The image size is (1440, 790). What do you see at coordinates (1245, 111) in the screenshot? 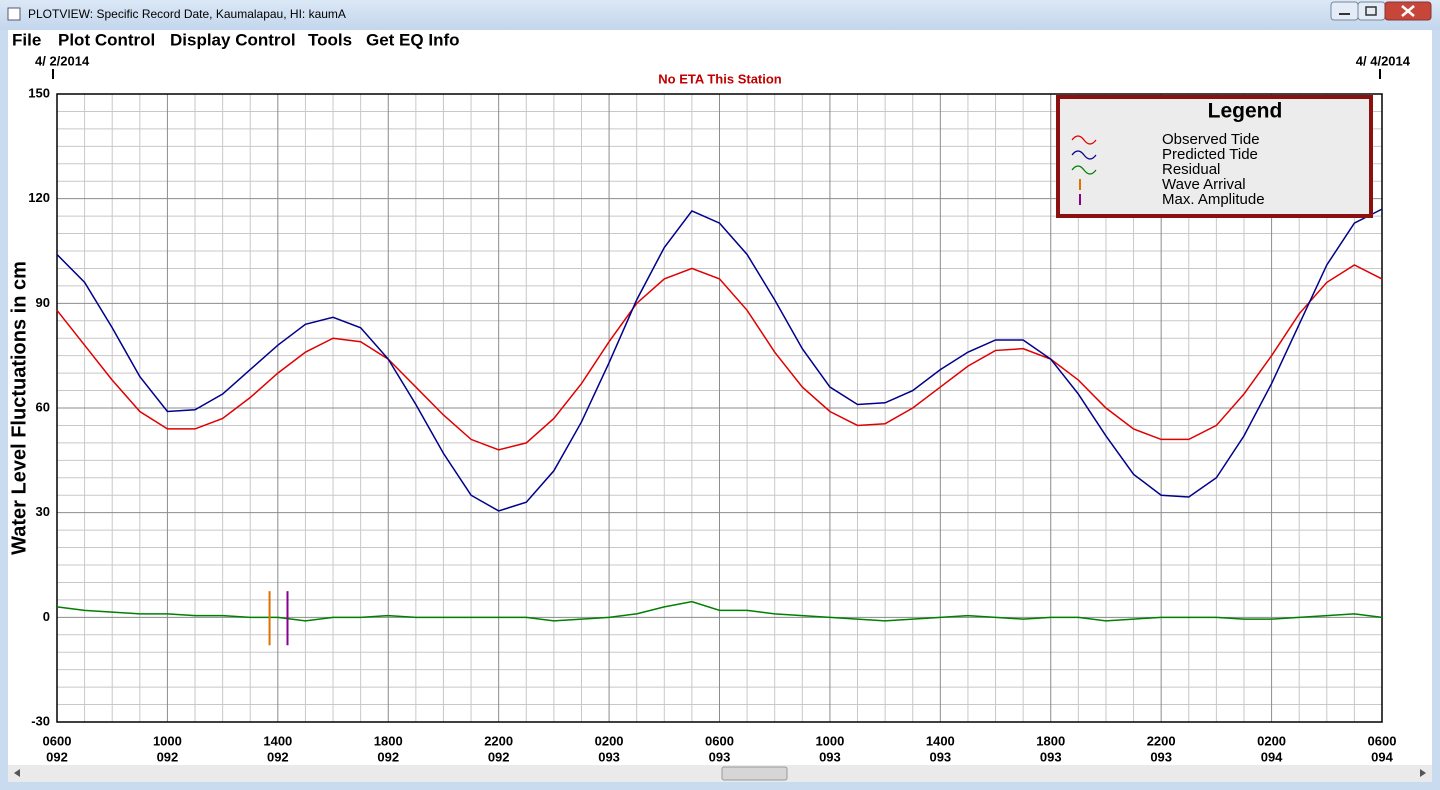
I see `legend-title: Legend` at bounding box center [1245, 111].